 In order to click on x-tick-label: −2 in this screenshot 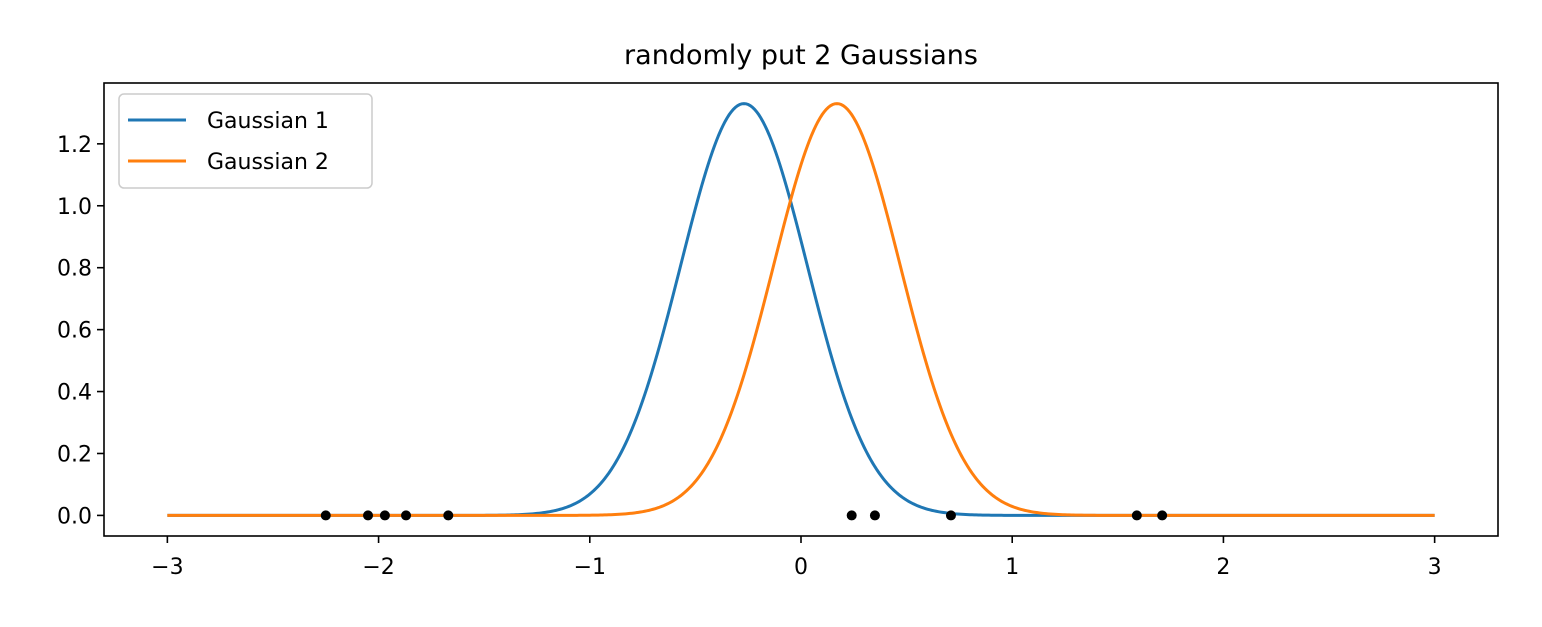, I will do `click(378, 567)`.